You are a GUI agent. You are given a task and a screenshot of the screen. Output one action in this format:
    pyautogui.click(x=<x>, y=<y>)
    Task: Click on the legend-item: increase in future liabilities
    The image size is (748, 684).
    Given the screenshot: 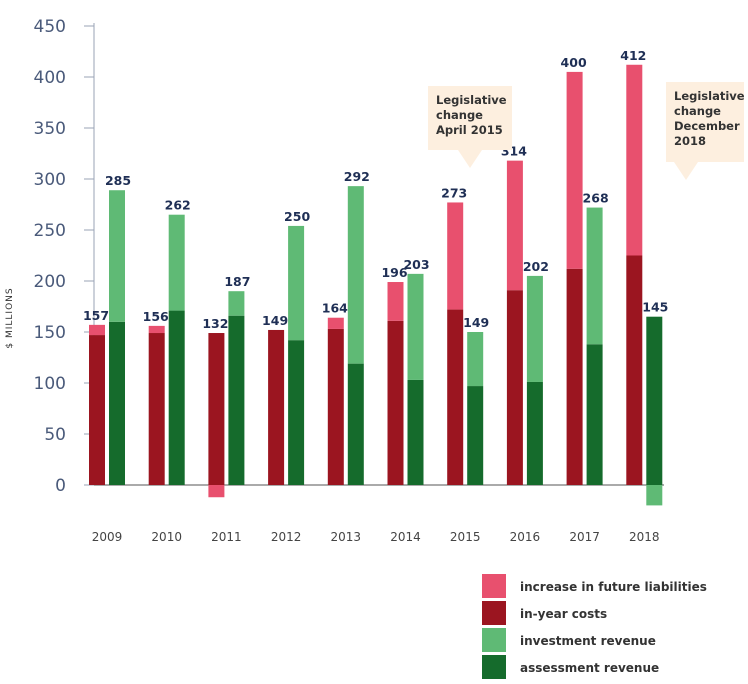 What is the action you would take?
    pyautogui.click(x=594, y=586)
    